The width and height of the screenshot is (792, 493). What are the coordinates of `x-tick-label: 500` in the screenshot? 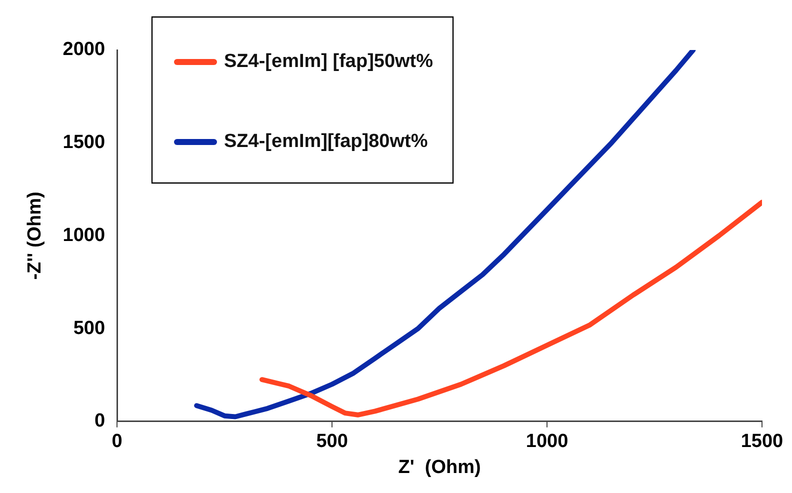 It's located at (332, 441).